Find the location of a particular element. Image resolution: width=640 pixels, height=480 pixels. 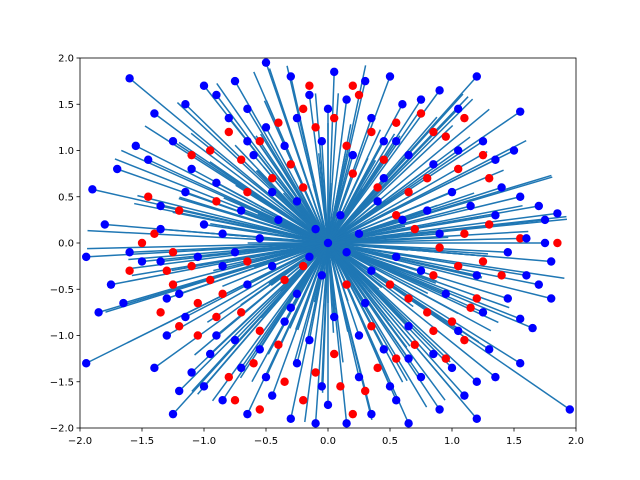

y-tick-label: 0.0 is located at coordinates (66, 244).